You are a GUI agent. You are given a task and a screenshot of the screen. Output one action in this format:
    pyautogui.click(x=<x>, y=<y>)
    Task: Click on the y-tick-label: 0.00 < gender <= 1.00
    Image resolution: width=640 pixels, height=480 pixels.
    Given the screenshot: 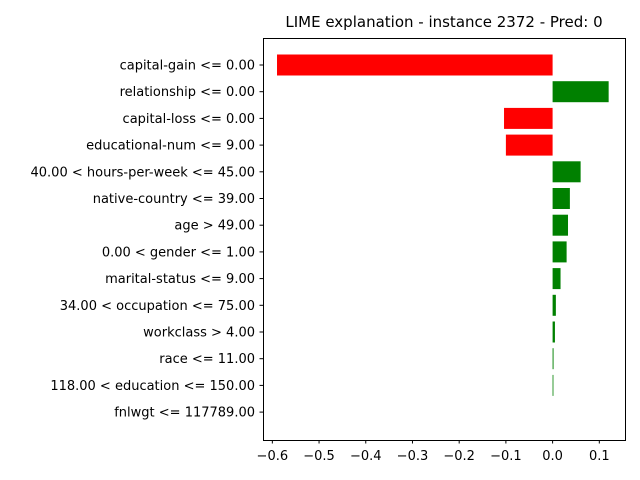 What is the action you would take?
    pyautogui.click(x=178, y=252)
    